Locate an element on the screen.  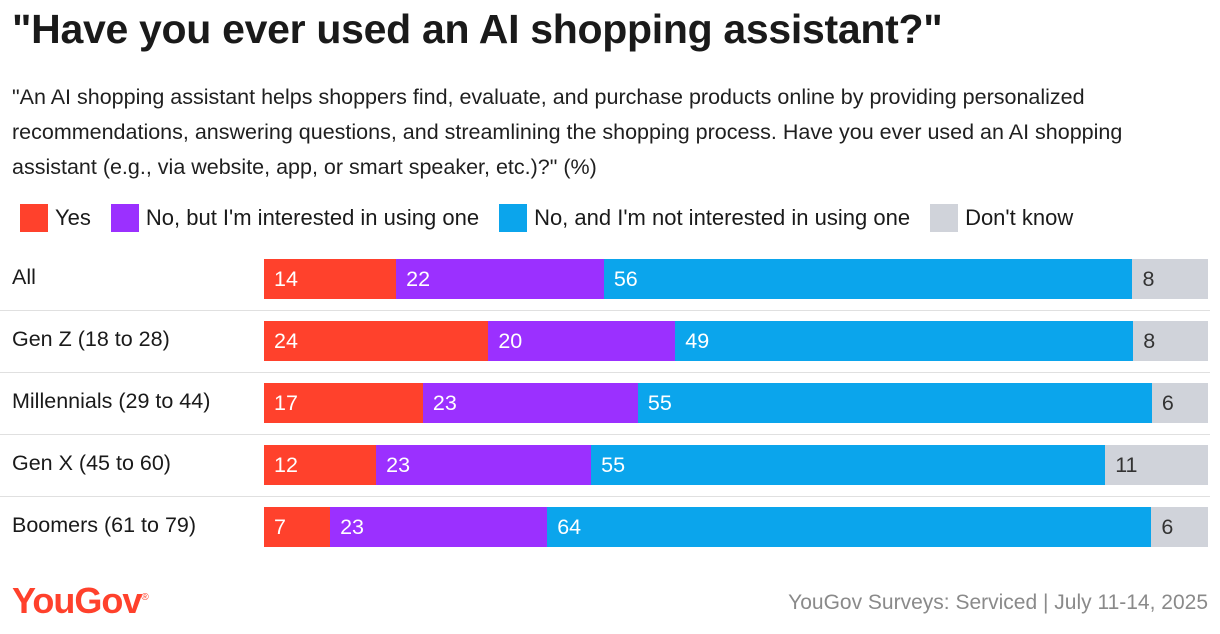
data-label: 49 is located at coordinates (697, 341).